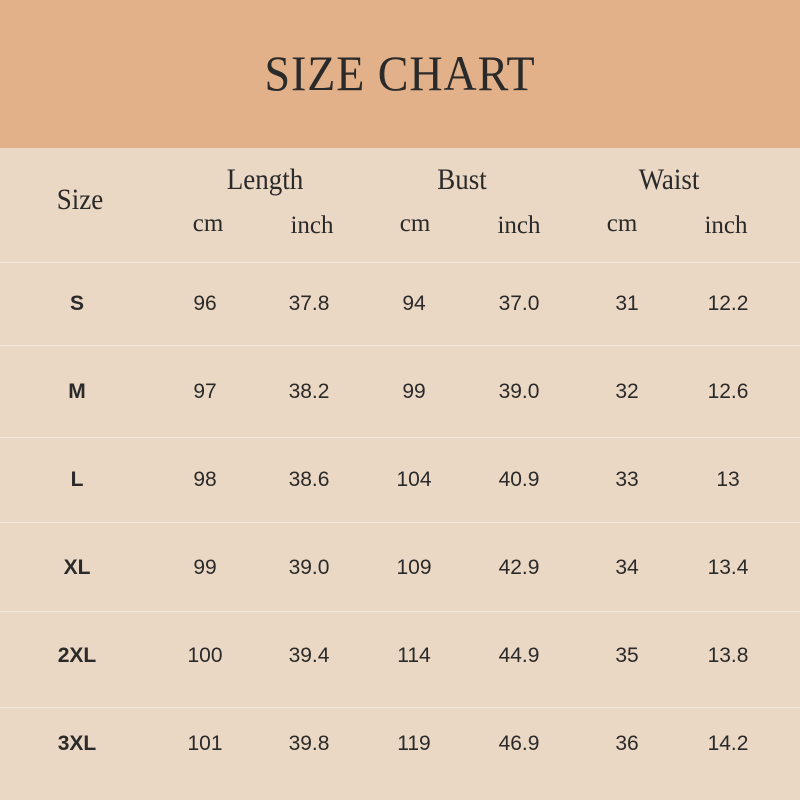  I want to click on cell-waist-inch: 12.6, so click(728, 391).